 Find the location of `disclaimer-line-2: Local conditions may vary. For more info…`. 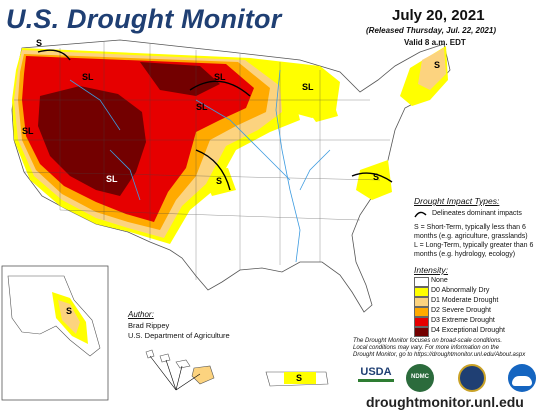

disclaimer-line-2: Local conditions may vary. For more info… is located at coordinates (426, 348).